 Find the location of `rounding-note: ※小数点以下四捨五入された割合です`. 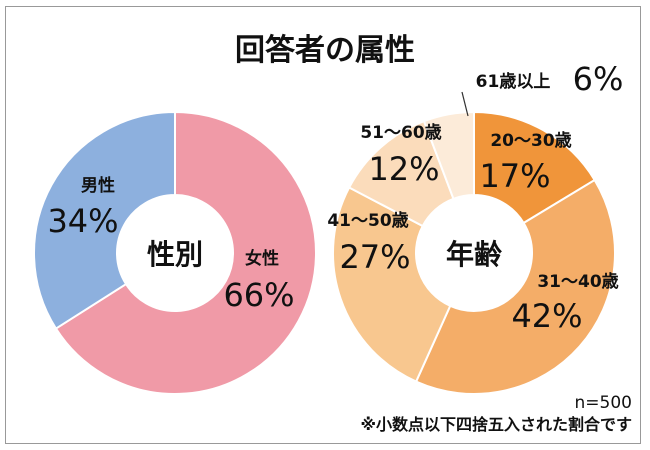

rounding-note: ※小数点以下四捨五入された割合です is located at coordinates (496, 424).